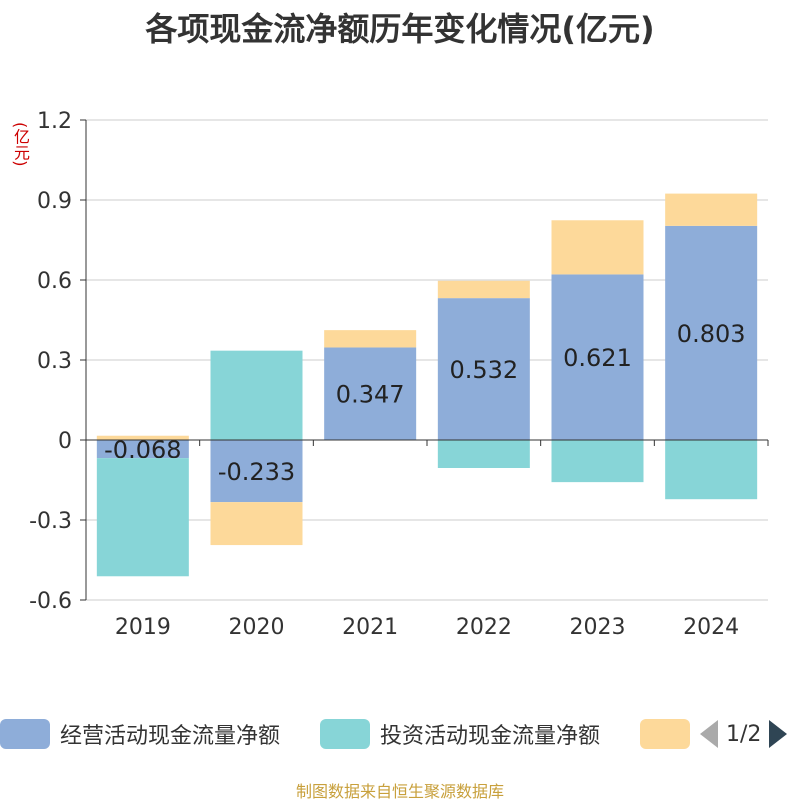 The width and height of the screenshot is (800, 802). What do you see at coordinates (483, 454) in the screenshot?
I see `bar-investing-2022` at bounding box center [483, 454].